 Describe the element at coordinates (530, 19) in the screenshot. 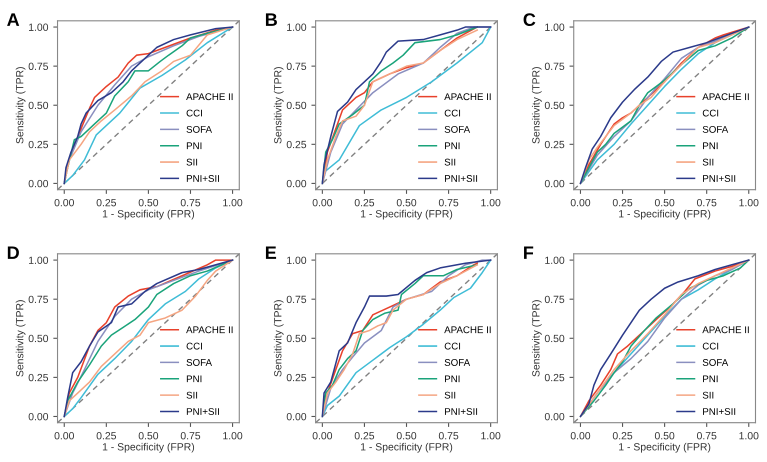

I see `chart-title: C` at that location.